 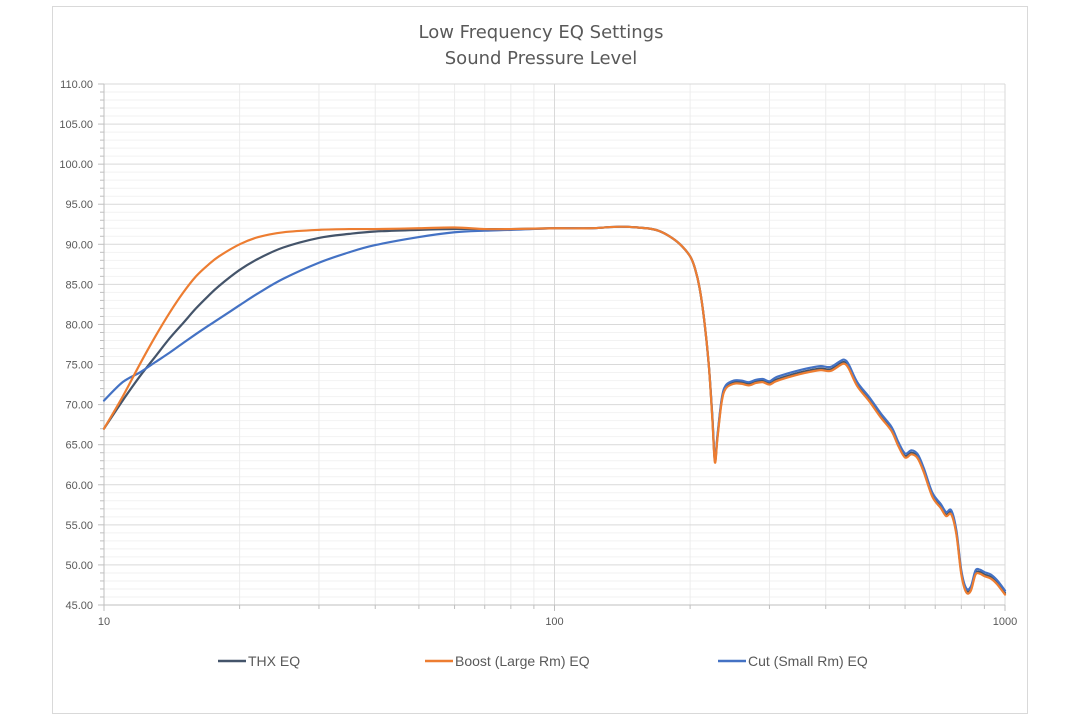 I want to click on y-tick-label: 100.00, so click(x=76, y=165).